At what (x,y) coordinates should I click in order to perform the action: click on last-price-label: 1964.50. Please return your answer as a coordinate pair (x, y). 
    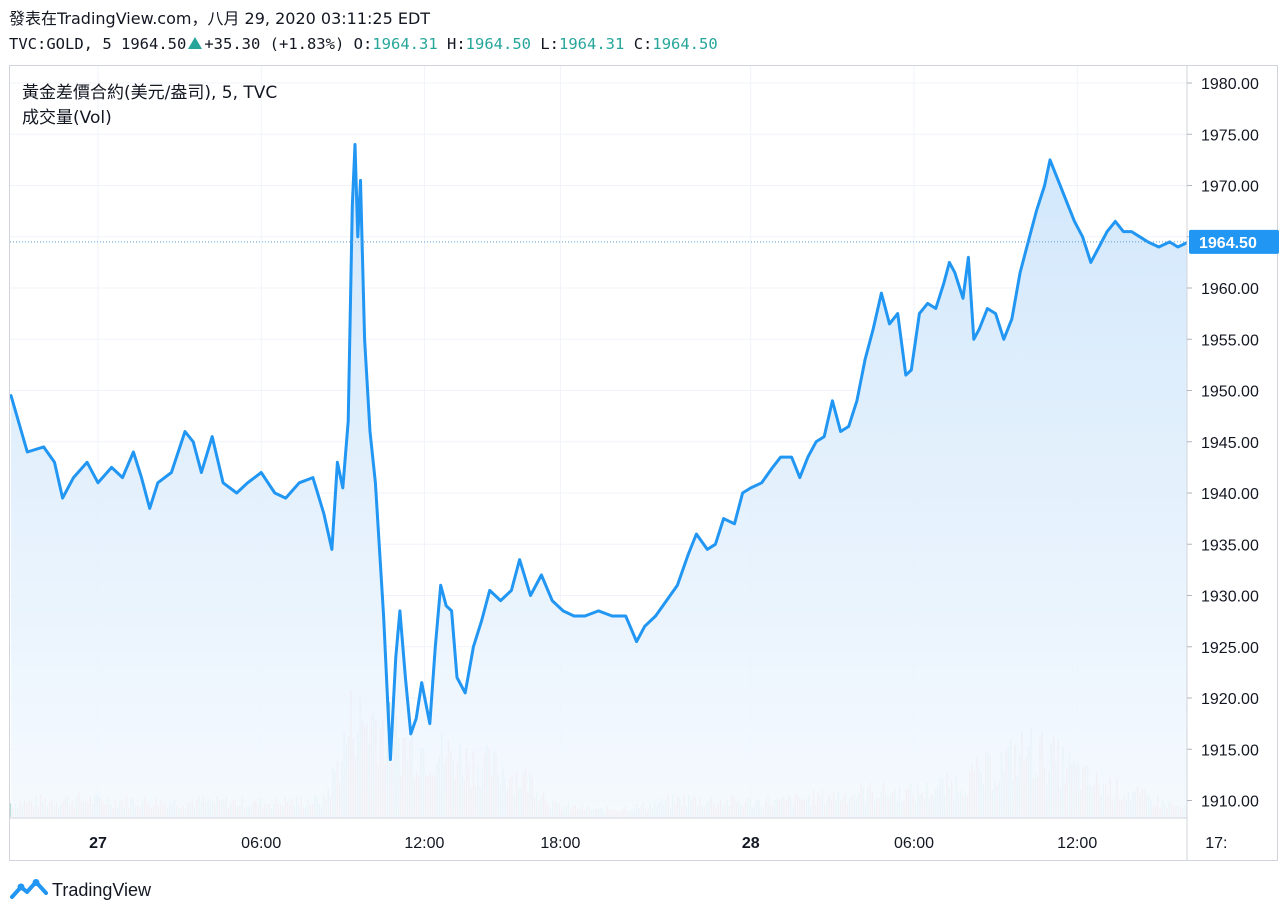
    Looking at the image, I should click on (1228, 243).